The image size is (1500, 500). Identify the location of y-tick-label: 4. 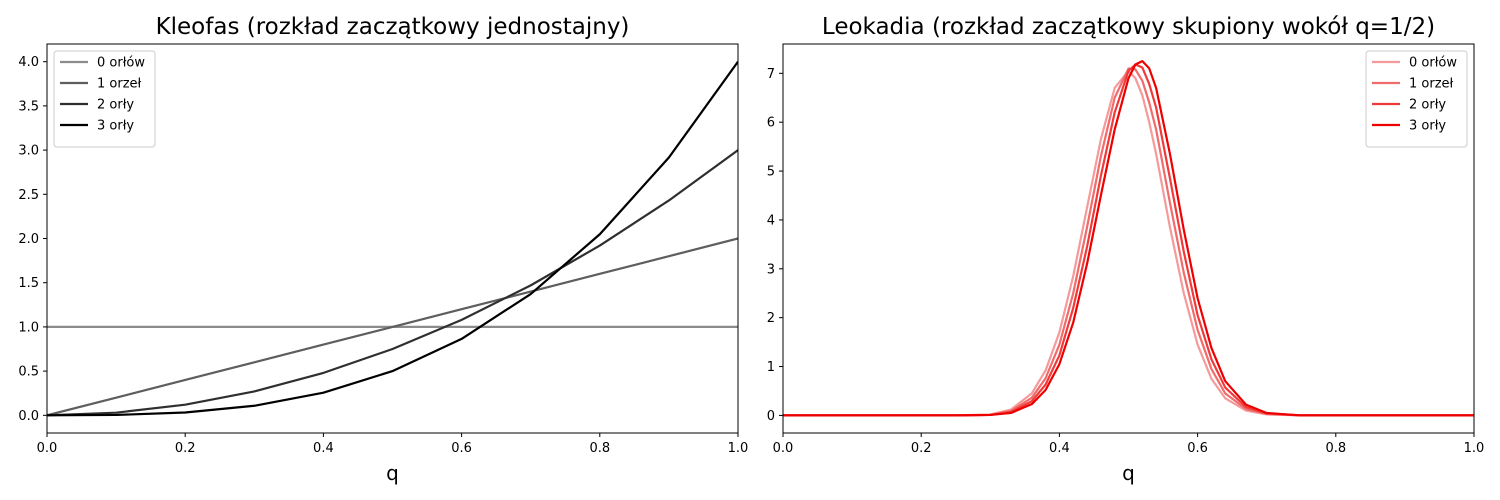
(771, 220).